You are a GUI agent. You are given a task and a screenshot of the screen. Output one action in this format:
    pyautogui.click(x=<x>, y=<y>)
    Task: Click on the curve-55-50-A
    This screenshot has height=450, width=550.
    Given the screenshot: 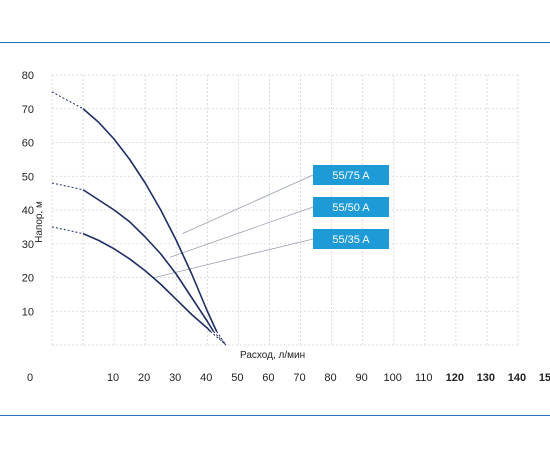 What is the action you would take?
    pyautogui.click(x=148, y=260)
    